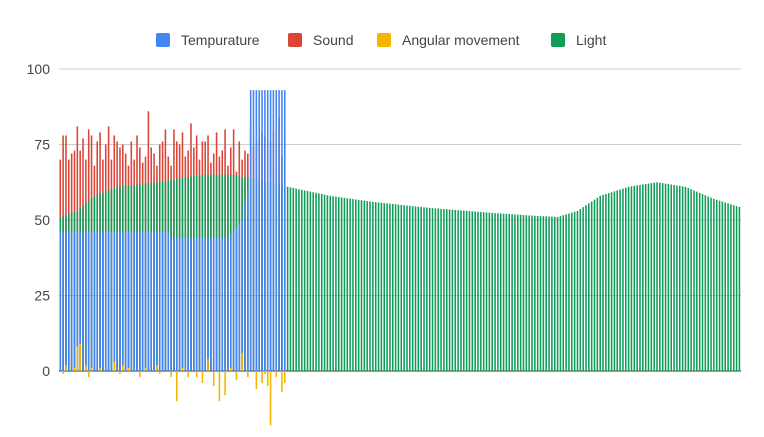 This screenshot has width=764, height=437. What do you see at coordinates (295, 40) in the screenshot?
I see `legend-swatch-sound` at bounding box center [295, 40].